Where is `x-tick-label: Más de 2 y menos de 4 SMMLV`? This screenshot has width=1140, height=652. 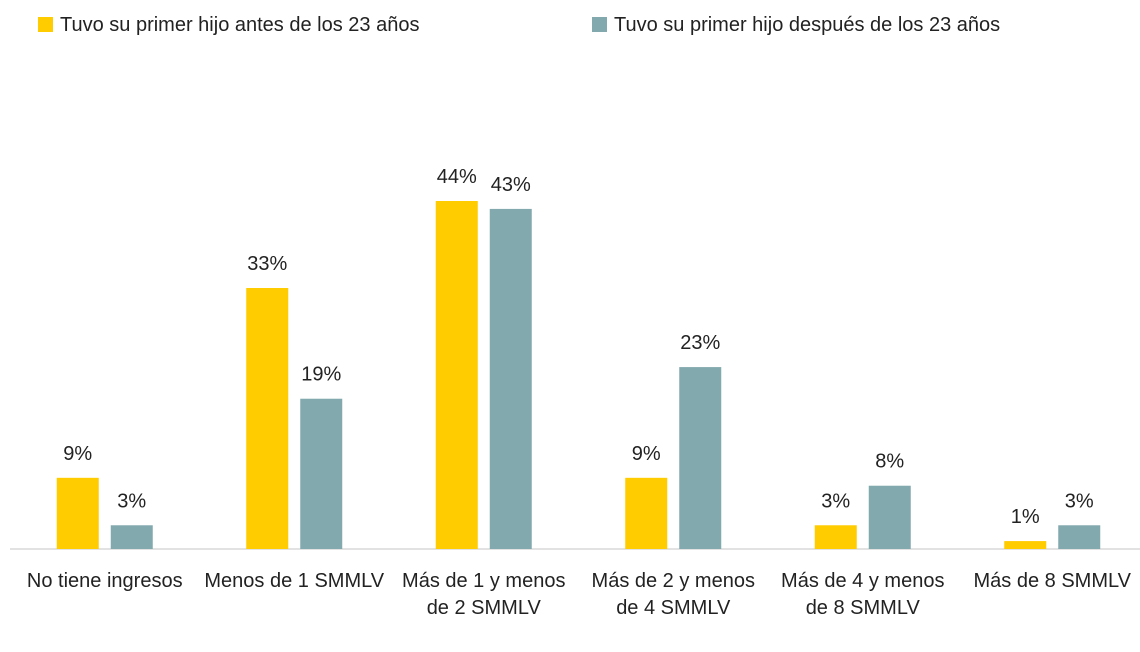
x-tick-label: Más de 2 y menos de 4 SMMLV is located at coordinates (673, 594).